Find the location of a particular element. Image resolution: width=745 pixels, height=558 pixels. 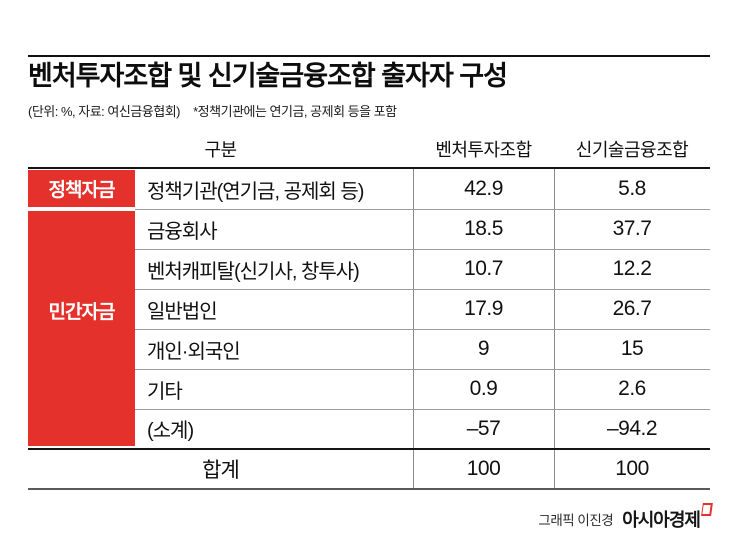

cell-venture-value: 10.7 is located at coordinates (483, 268).